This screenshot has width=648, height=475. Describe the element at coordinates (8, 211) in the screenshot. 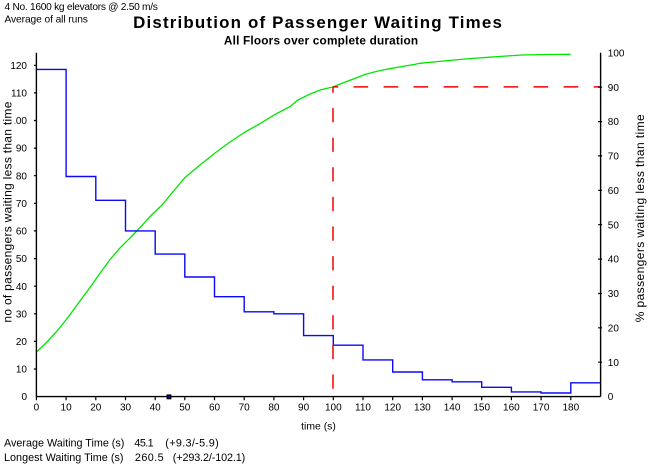

I see `svg-text:no of passengers waiting less: no of passengers waiting less than time` at that location.